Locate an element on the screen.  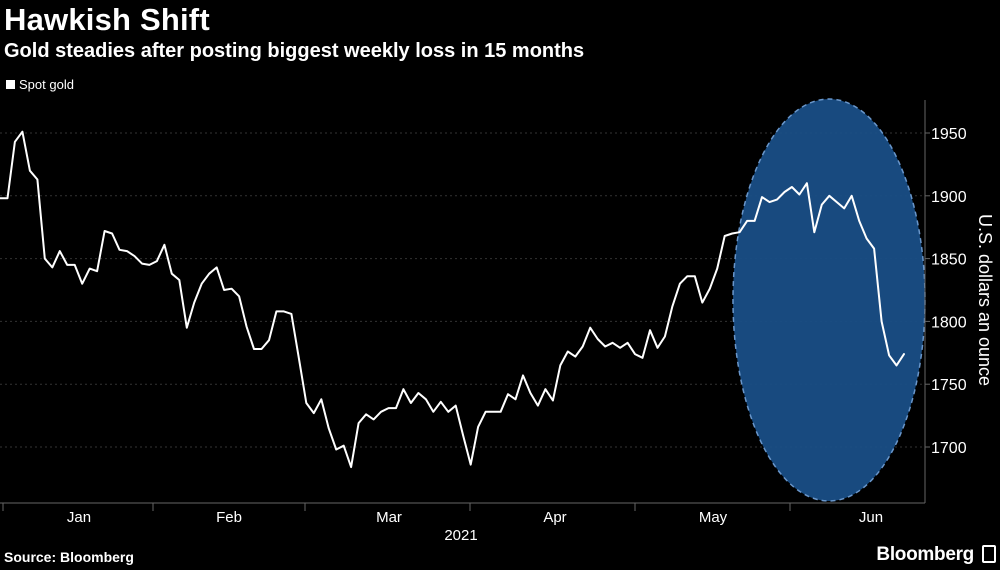
x-tick-label-apr: Apr is located at coordinates (554, 517).